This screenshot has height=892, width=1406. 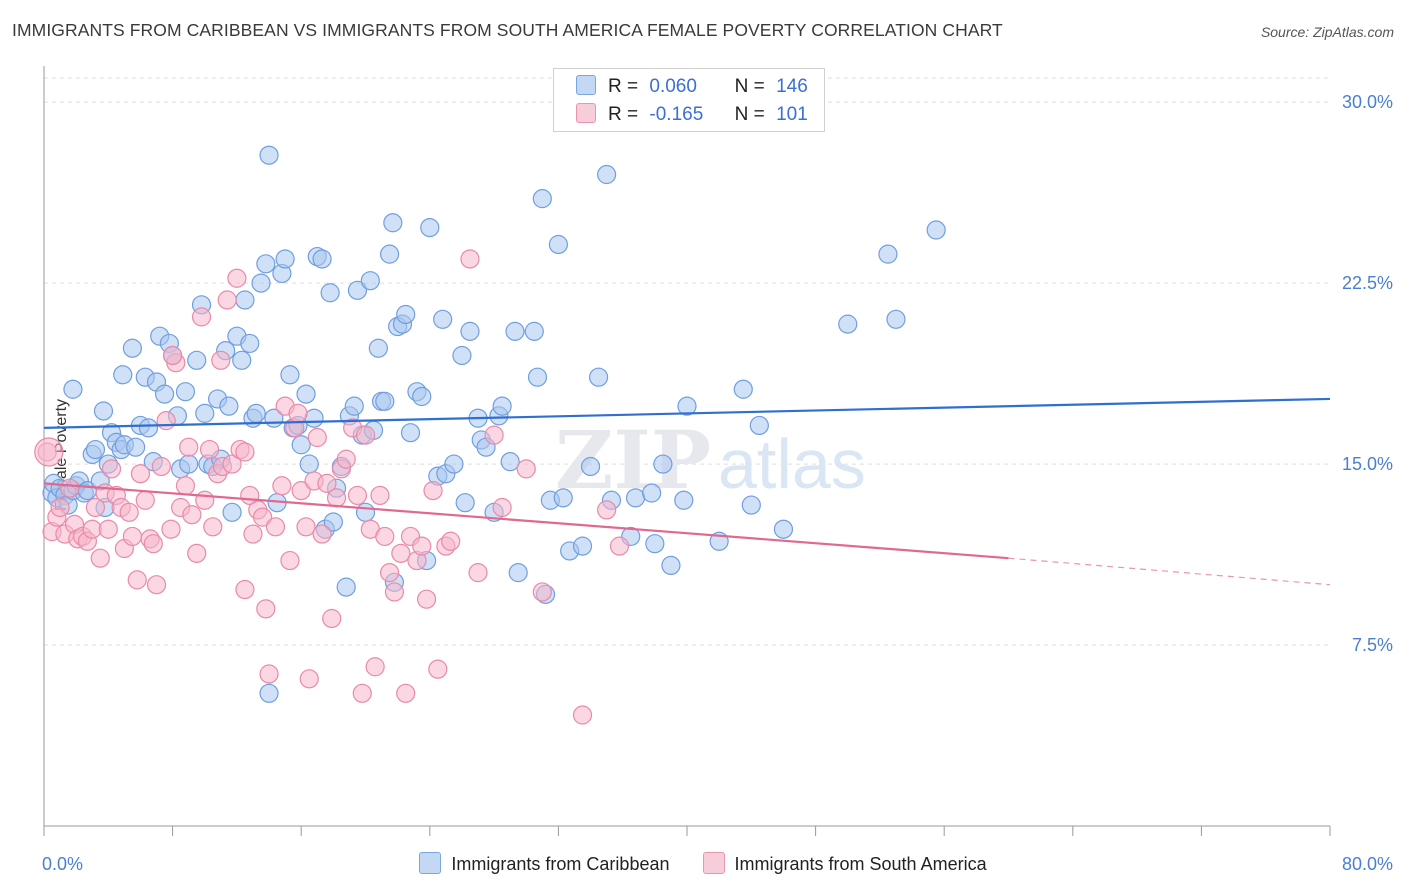 I want to click on x-tick-label: 80.0%, so click(x=1367, y=864).